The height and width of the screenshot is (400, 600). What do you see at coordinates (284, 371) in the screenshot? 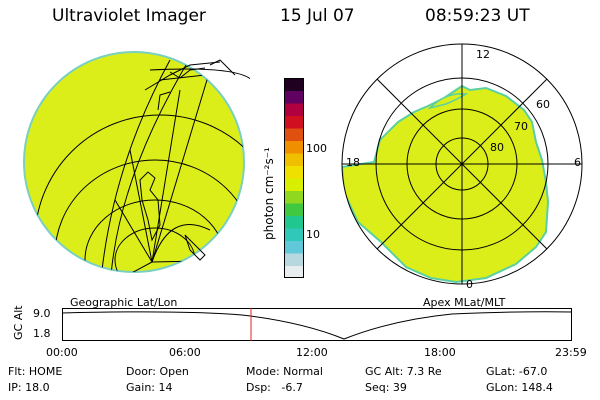
I see `info-mode: Mode: Normal` at bounding box center [284, 371].